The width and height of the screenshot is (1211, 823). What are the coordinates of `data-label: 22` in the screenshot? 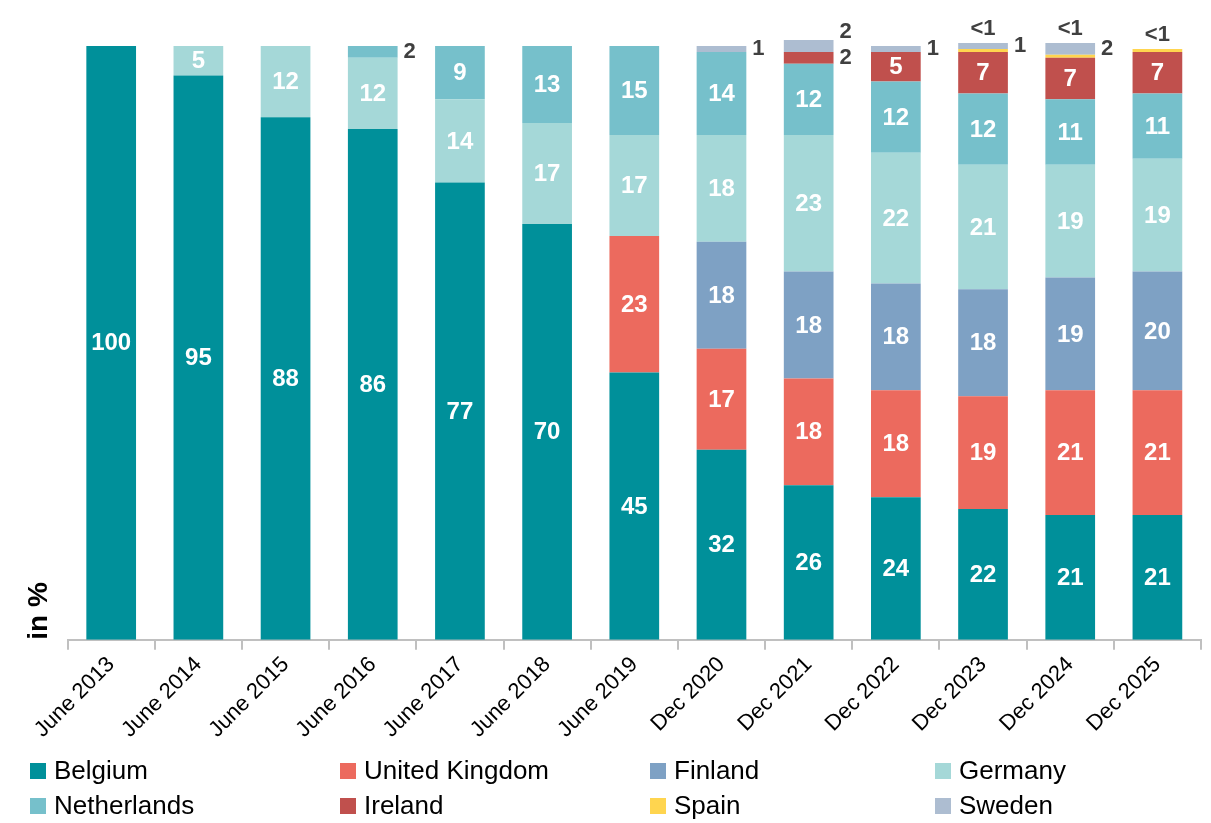 It's located at (983, 573).